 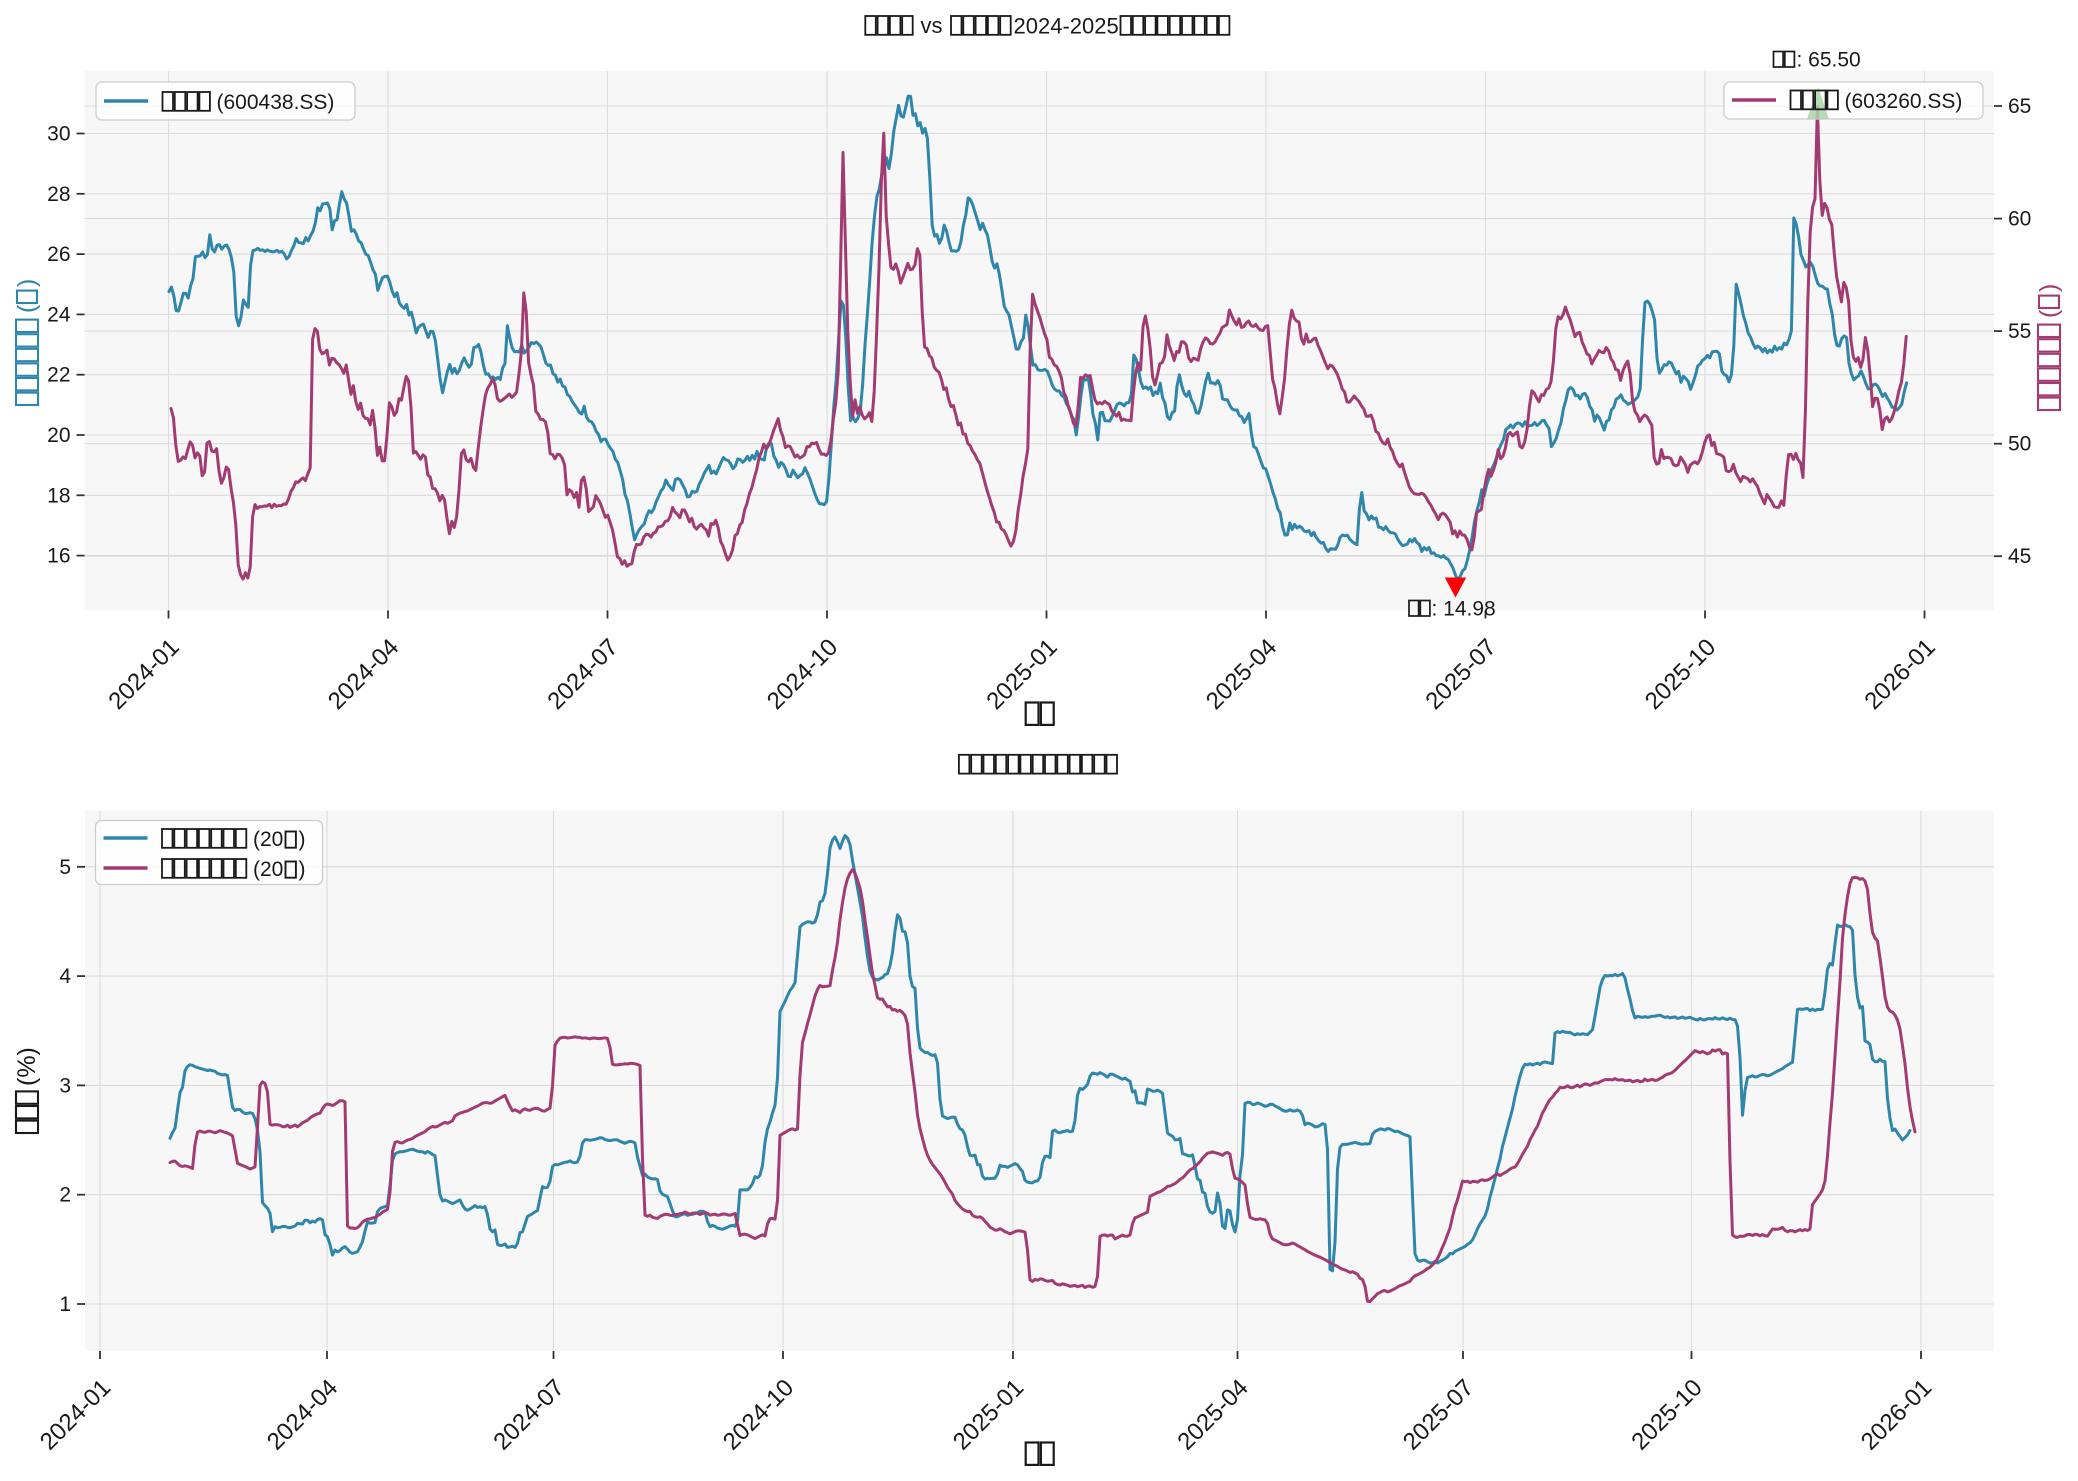 I want to click on svg-text:: 65.50: : 65.50, so click(x=1829, y=60).